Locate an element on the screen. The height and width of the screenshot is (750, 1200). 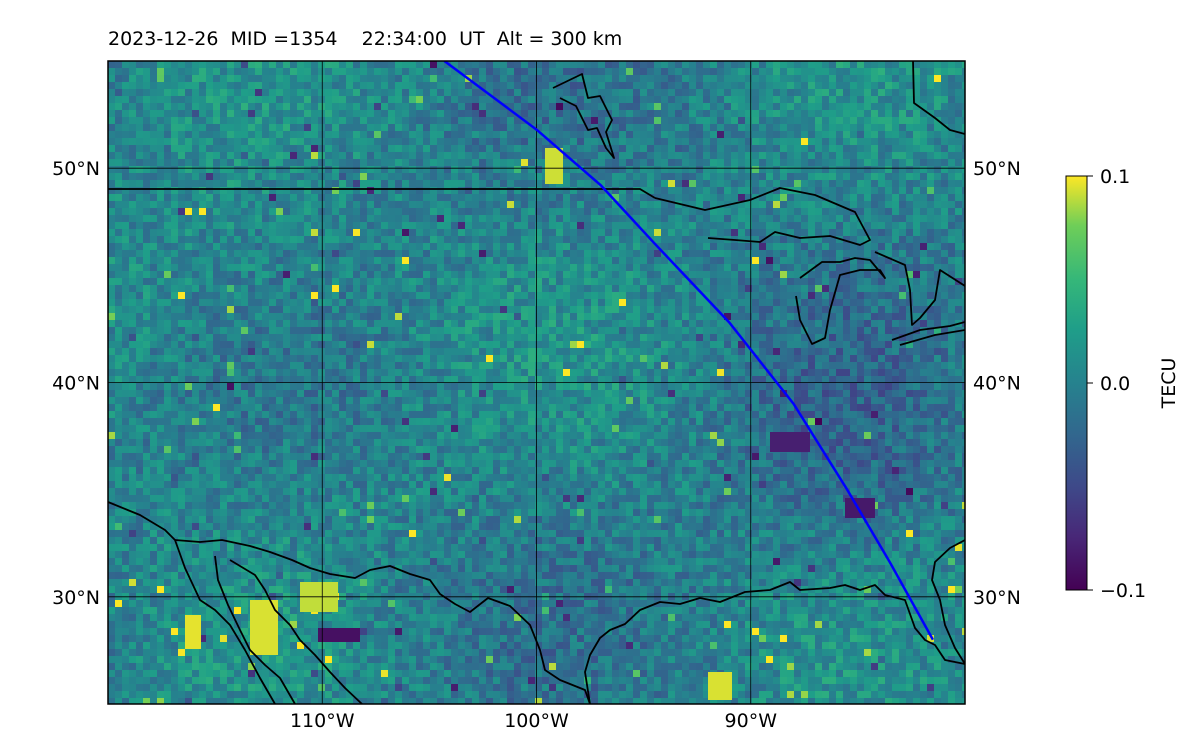
baja-california-west is located at coordinates (192, 602).